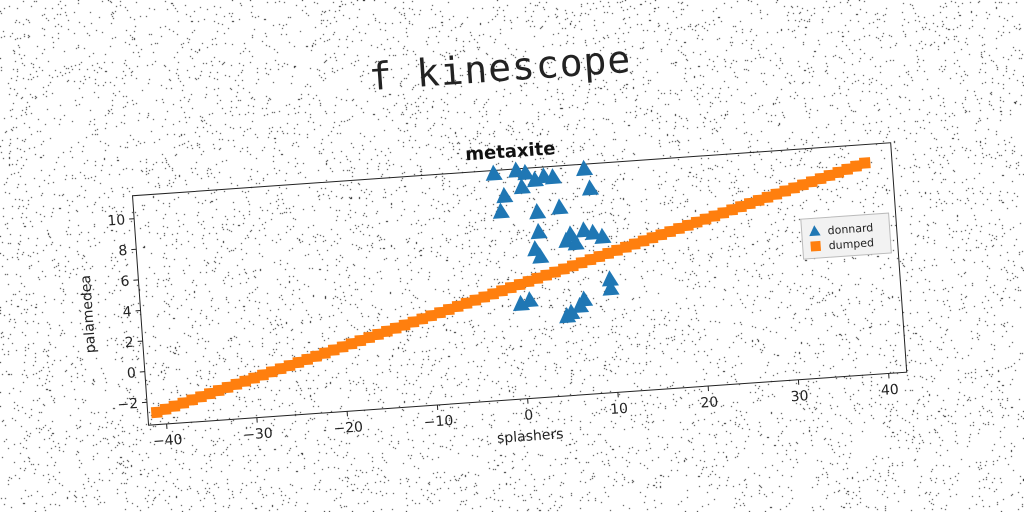 The width and height of the screenshot is (1024, 512). Describe the element at coordinates (88, 314) in the screenshot. I see `y-axis-label: palamedea` at that location.